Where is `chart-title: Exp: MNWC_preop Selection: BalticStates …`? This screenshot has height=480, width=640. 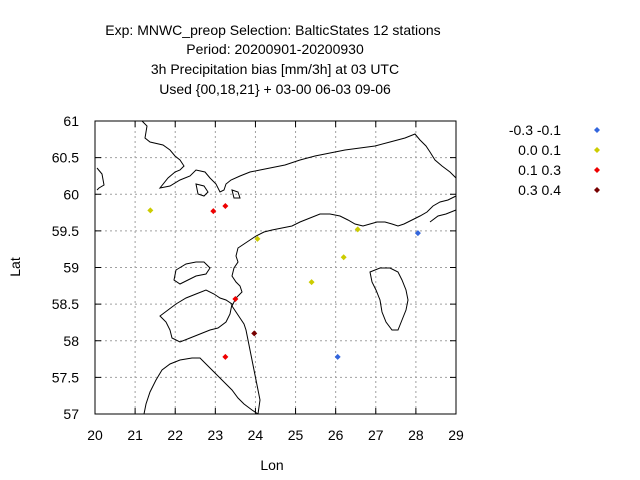
chart-title: Exp: MNWC_preop Selection: BalticStates … is located at coordinates (272, 59).